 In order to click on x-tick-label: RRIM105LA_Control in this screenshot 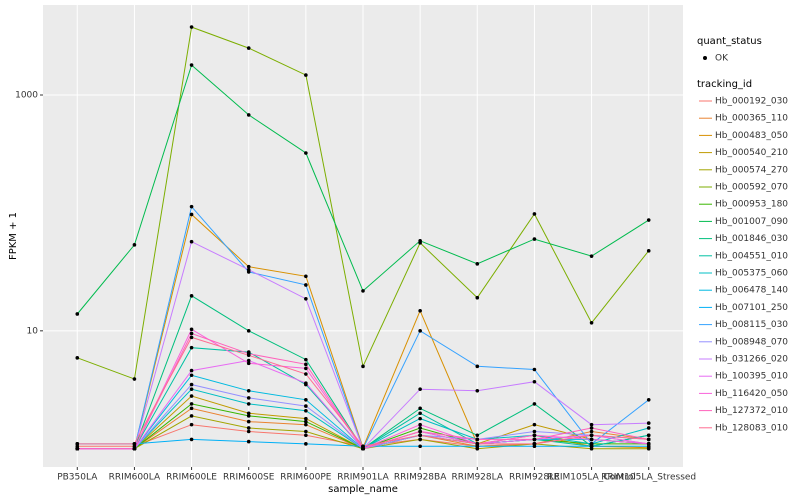, I will do `click(591, 478)`.